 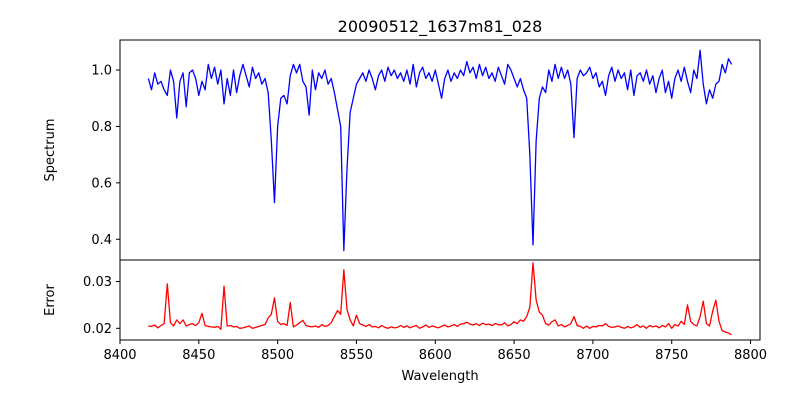 What do you see at coordinates (97, 329) in the screenshot?
I see `y-tick-label: 0.02` at bounding box center [97, 329].